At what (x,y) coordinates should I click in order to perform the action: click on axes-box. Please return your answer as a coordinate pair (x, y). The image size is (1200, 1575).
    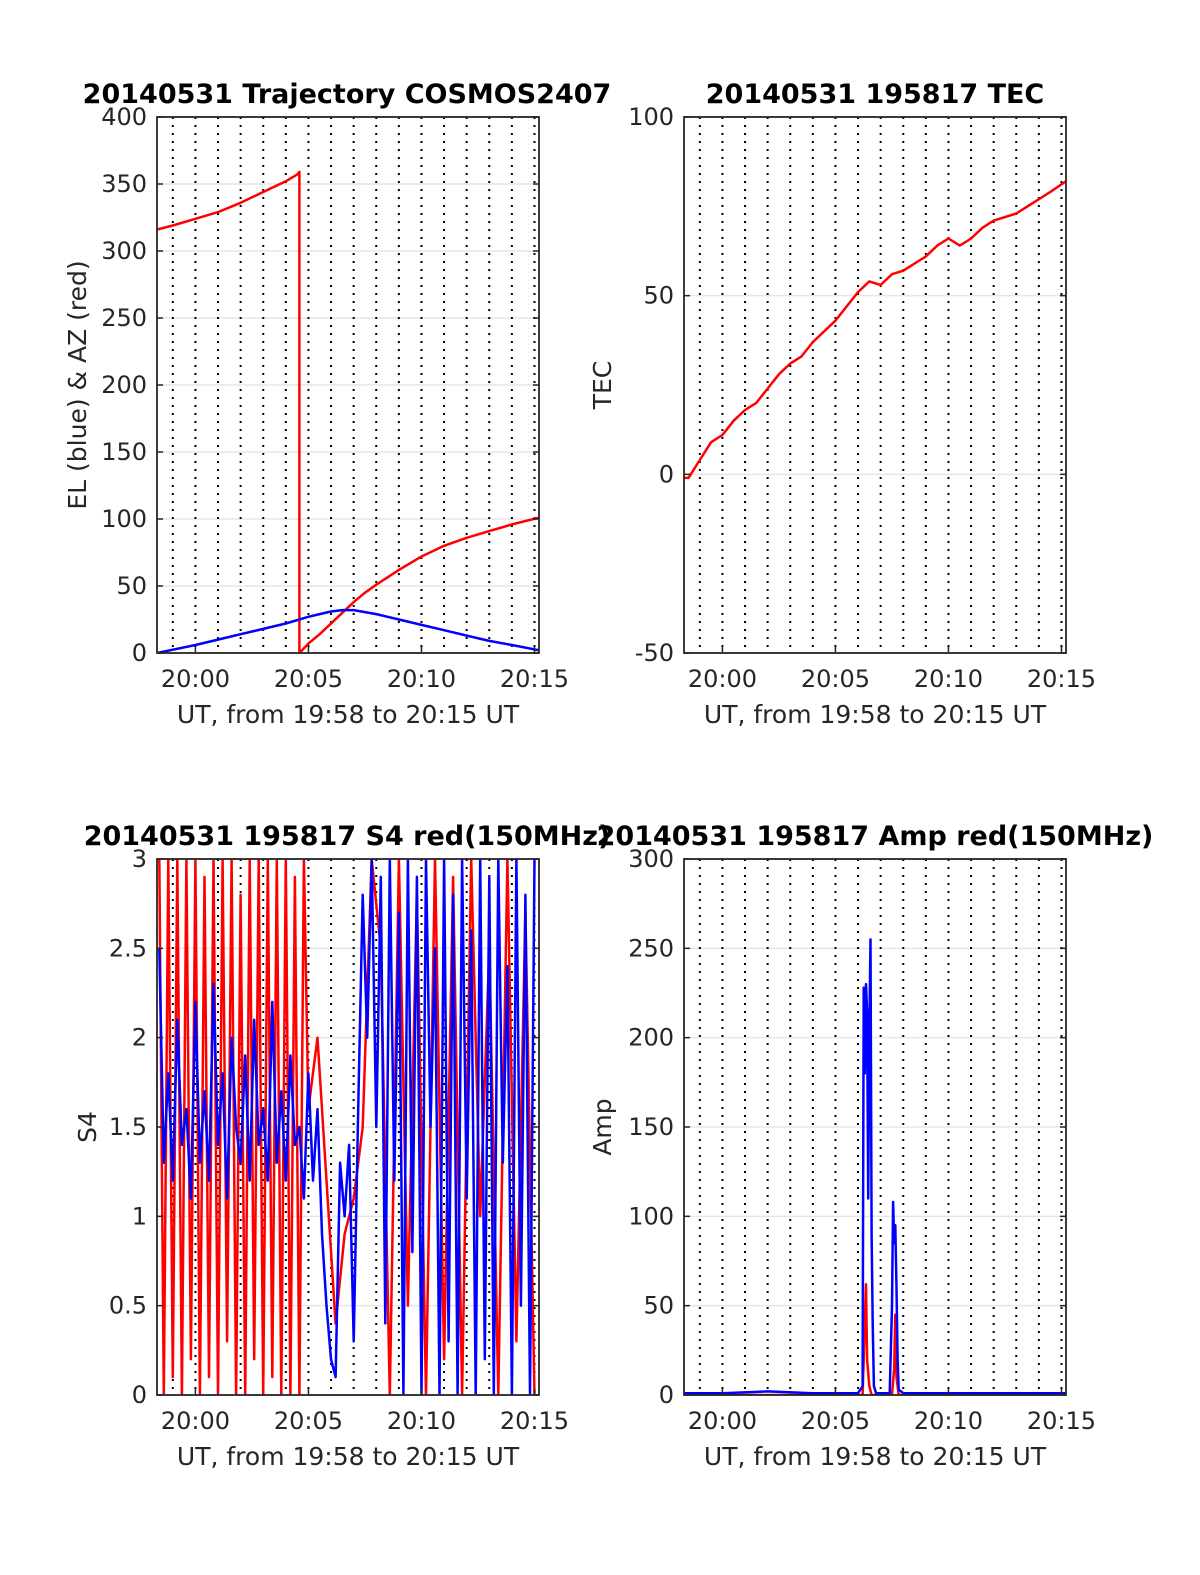
    Looking at the image, I should click on (875, 385).